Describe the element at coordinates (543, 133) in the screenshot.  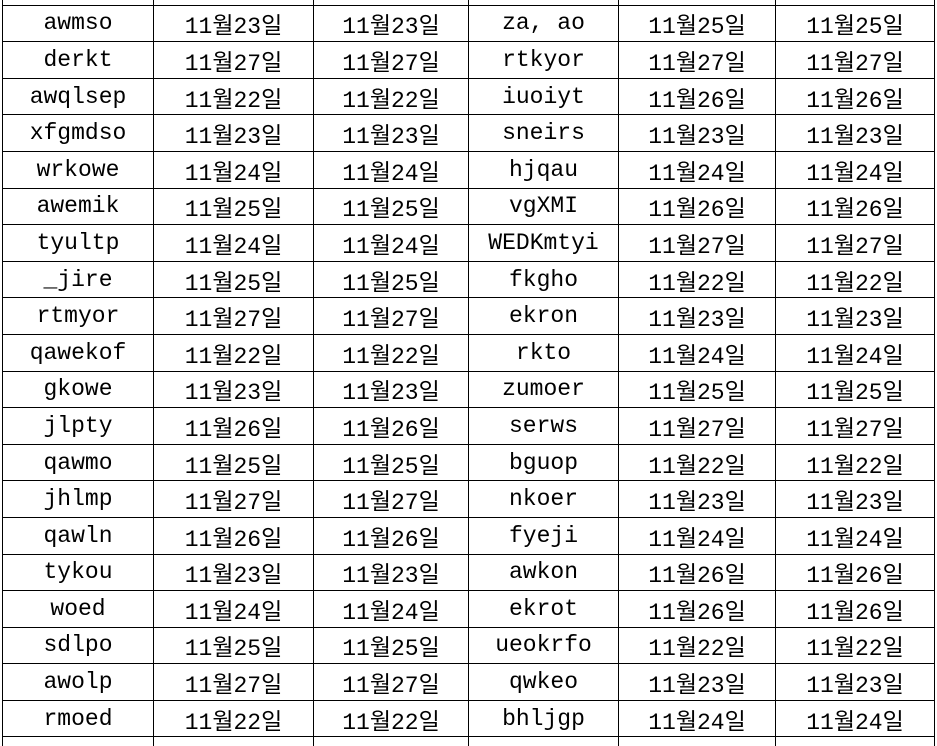
I see `cell: sneirs` at that location.